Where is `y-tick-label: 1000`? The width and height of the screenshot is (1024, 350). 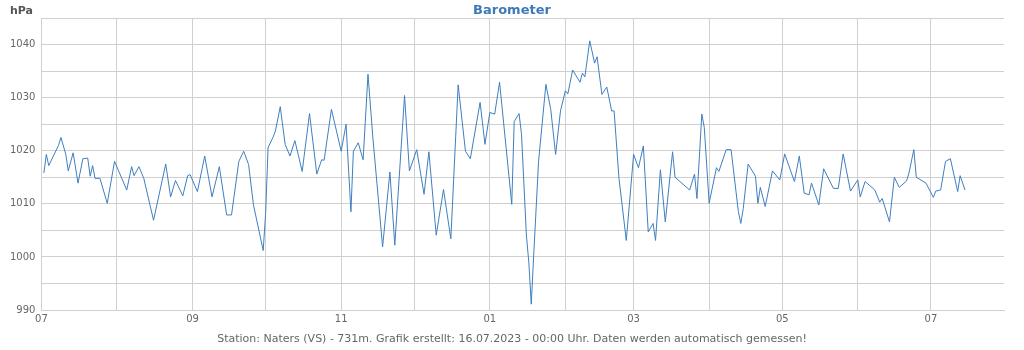 y-tick-label: 1000 is located at coordinates (23, 256).